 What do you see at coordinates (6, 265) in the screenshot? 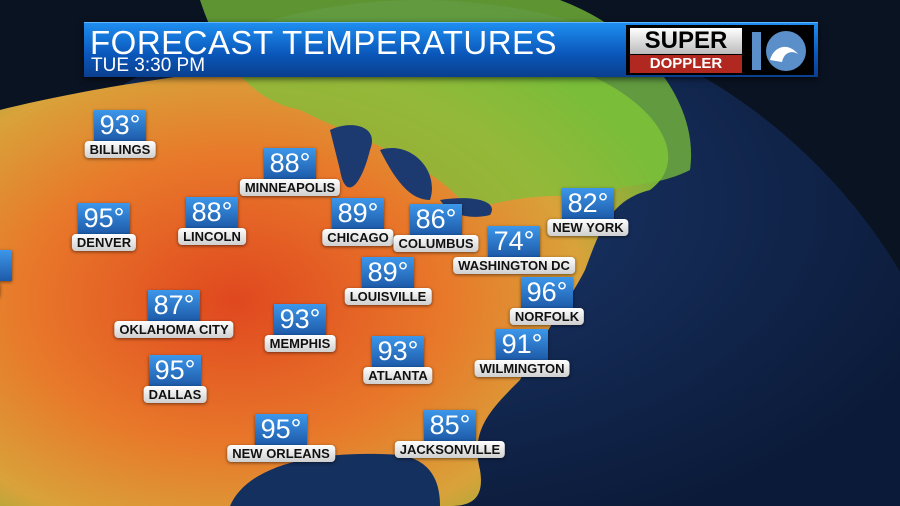
I see `temperature-value: °` at bounding box center [6, 265].